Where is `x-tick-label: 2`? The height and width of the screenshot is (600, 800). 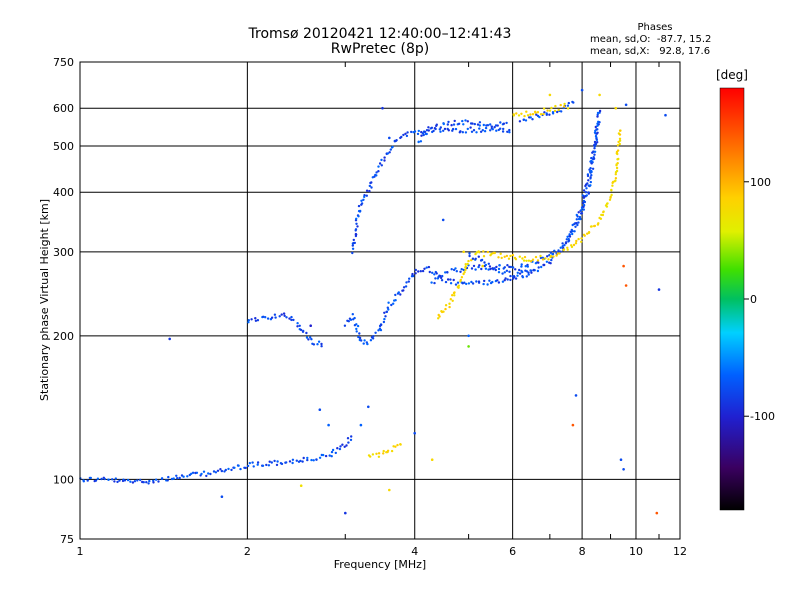 x-tick-label: 2 is located at coordinates (247, 551).